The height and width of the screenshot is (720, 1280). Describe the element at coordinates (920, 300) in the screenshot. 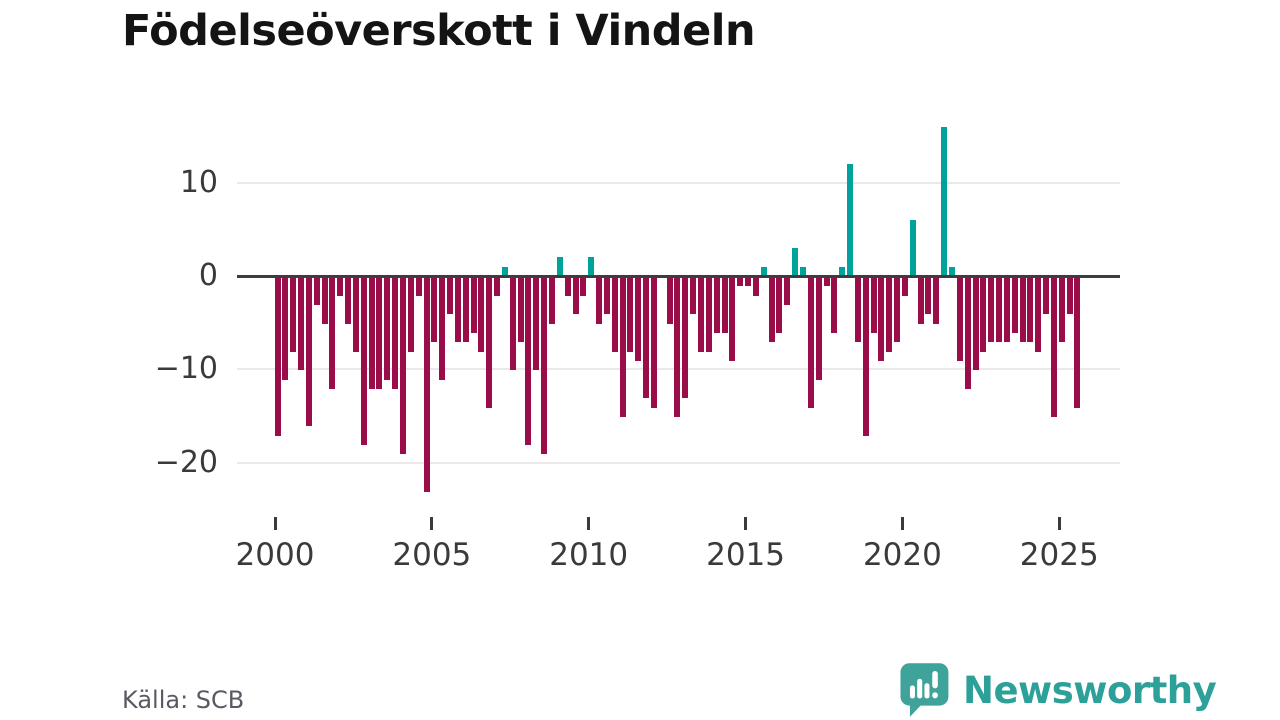

I see `bar-2020Q3` at that location.